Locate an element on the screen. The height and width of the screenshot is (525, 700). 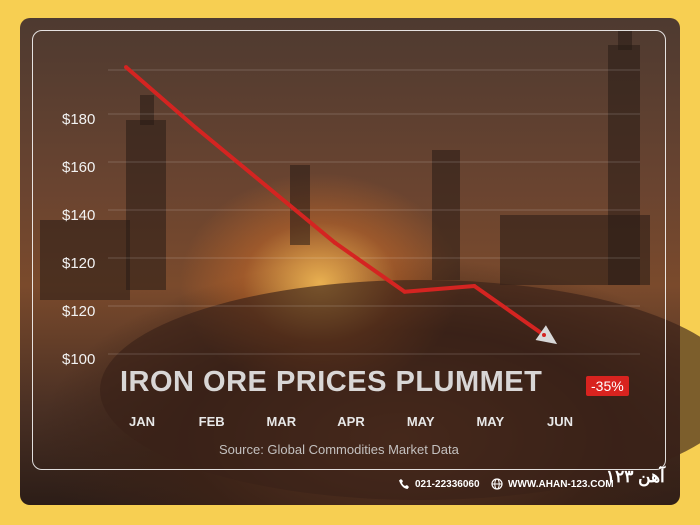
change-badge: -35% is located at coordinates (607, 386).